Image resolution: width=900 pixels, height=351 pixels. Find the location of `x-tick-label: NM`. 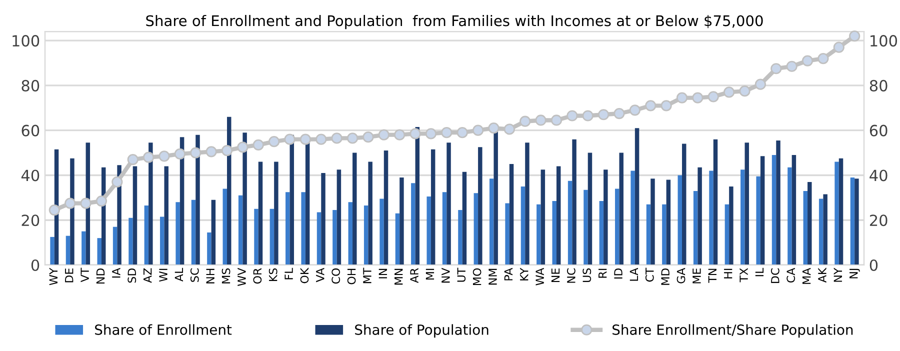

x-tick-label: NM is located at coordinates (492, 276).